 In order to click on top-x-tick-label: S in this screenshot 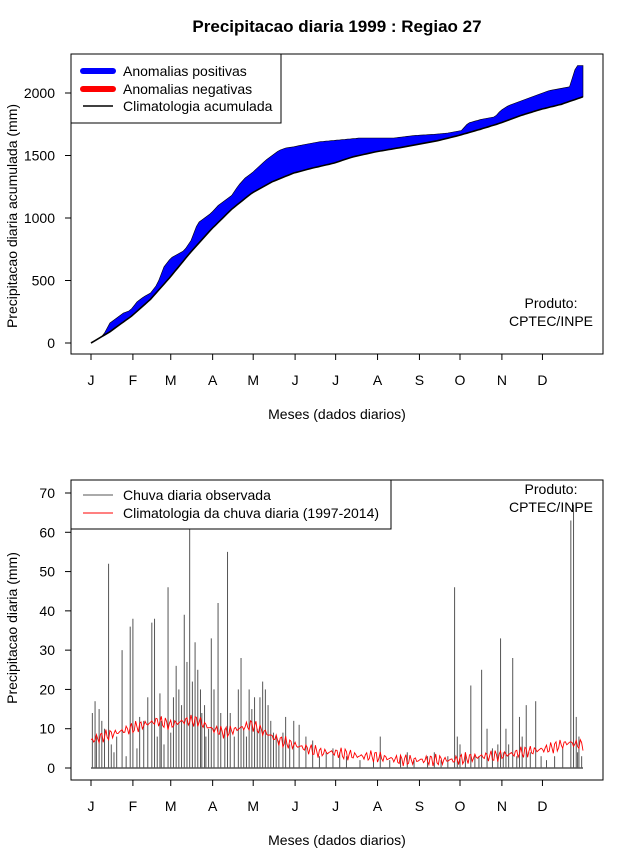, I will do `click(419, 380)`.